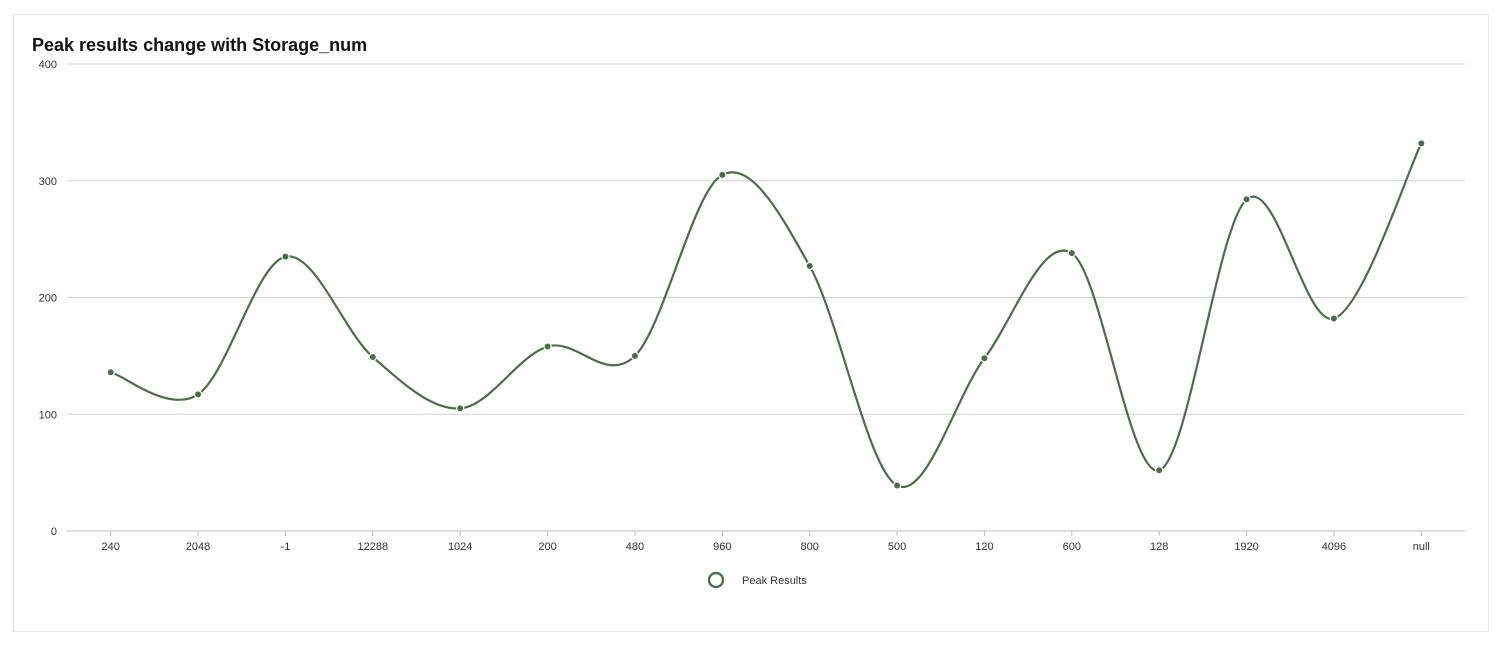 This screenshot has width=1501, height=665. Describe the element at coordinates (1159, 547) in the screenshot. I see `x-tick-label: 128` at that location.